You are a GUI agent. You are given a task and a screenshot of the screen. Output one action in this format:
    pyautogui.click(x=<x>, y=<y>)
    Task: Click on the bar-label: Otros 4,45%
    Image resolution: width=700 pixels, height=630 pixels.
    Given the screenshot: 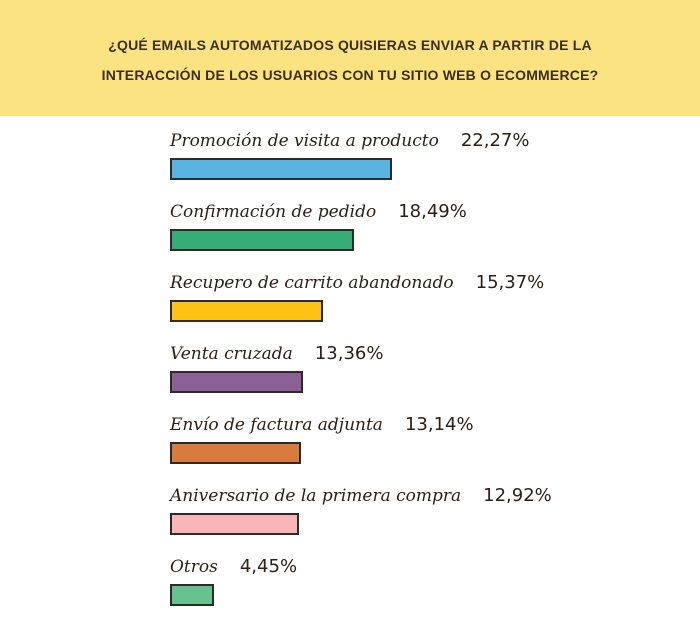 What is the action you would take?
    pyautogui.click(x=233, y=566)
    